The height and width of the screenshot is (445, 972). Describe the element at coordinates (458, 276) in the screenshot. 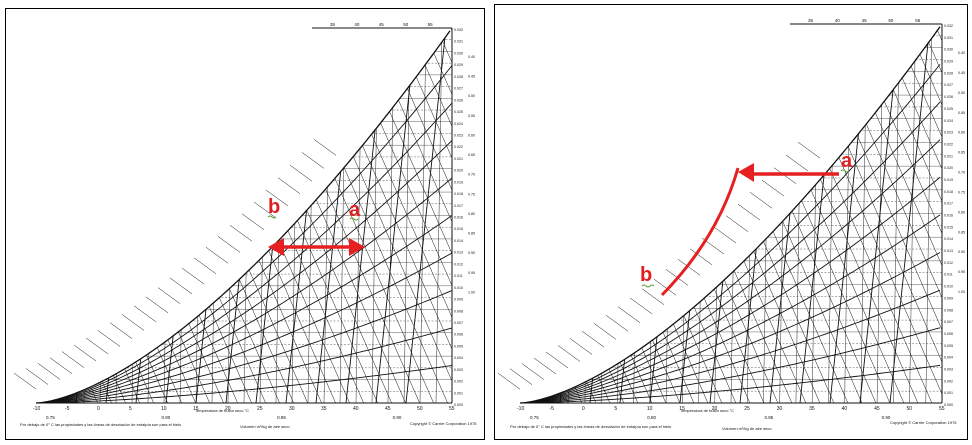

I see `humidity-tick-label: 0.011` at that location.